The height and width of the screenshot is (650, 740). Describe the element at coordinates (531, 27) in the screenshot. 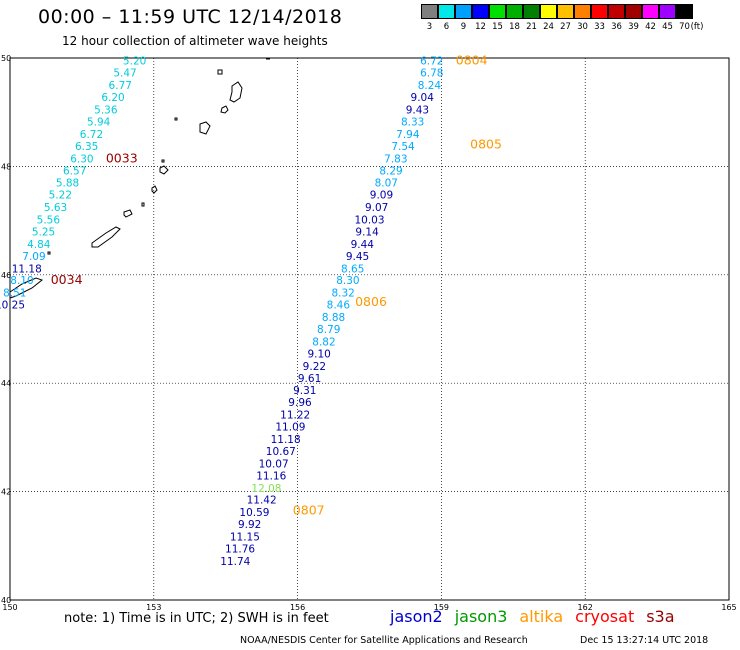

I see `color-scale-label: 21` at that location.